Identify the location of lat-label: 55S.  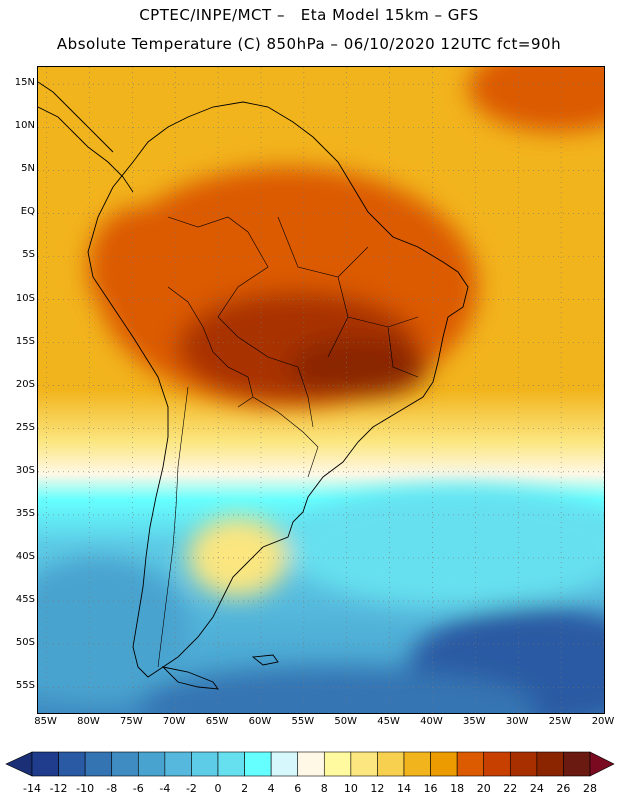
(25, 686).